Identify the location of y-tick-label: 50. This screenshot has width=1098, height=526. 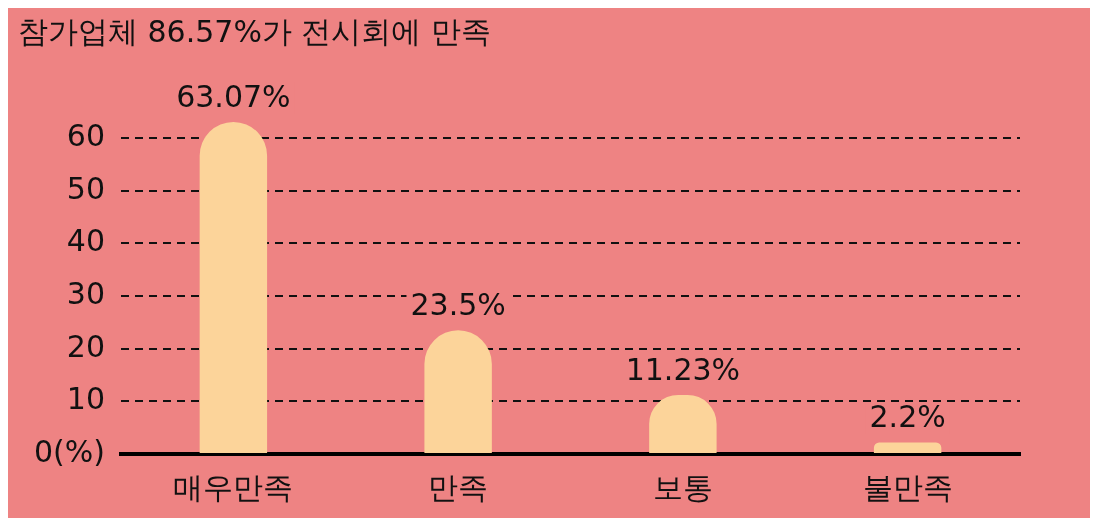
(85, 188).